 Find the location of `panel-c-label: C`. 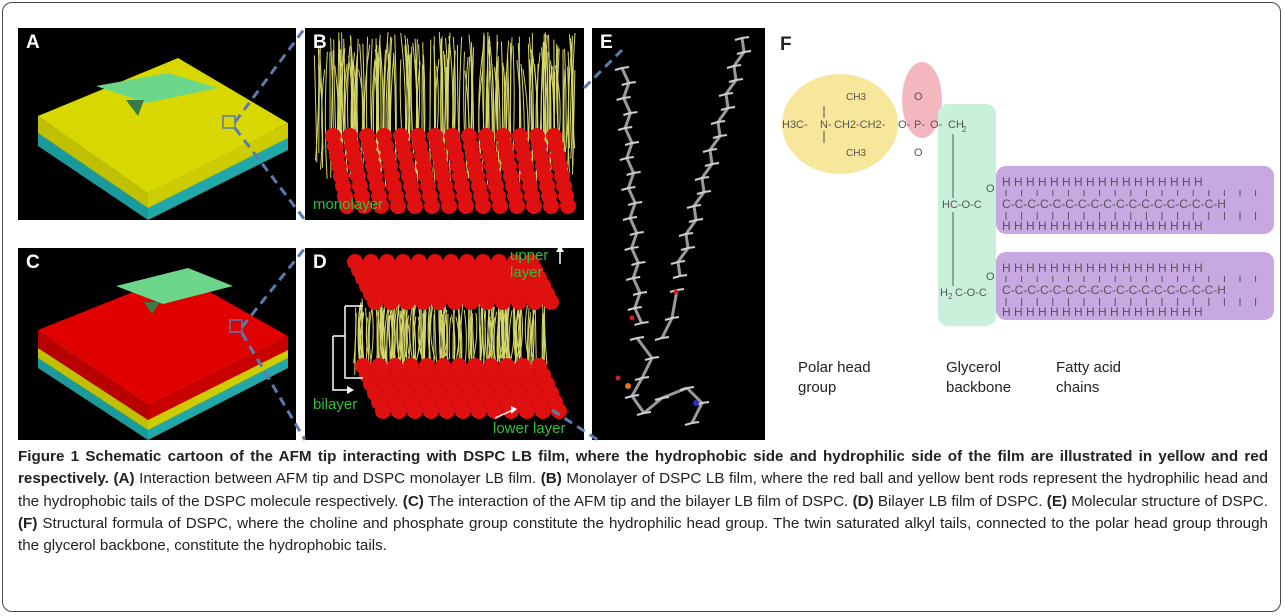

panel-c-label: C is located at coordinates (33, 262).